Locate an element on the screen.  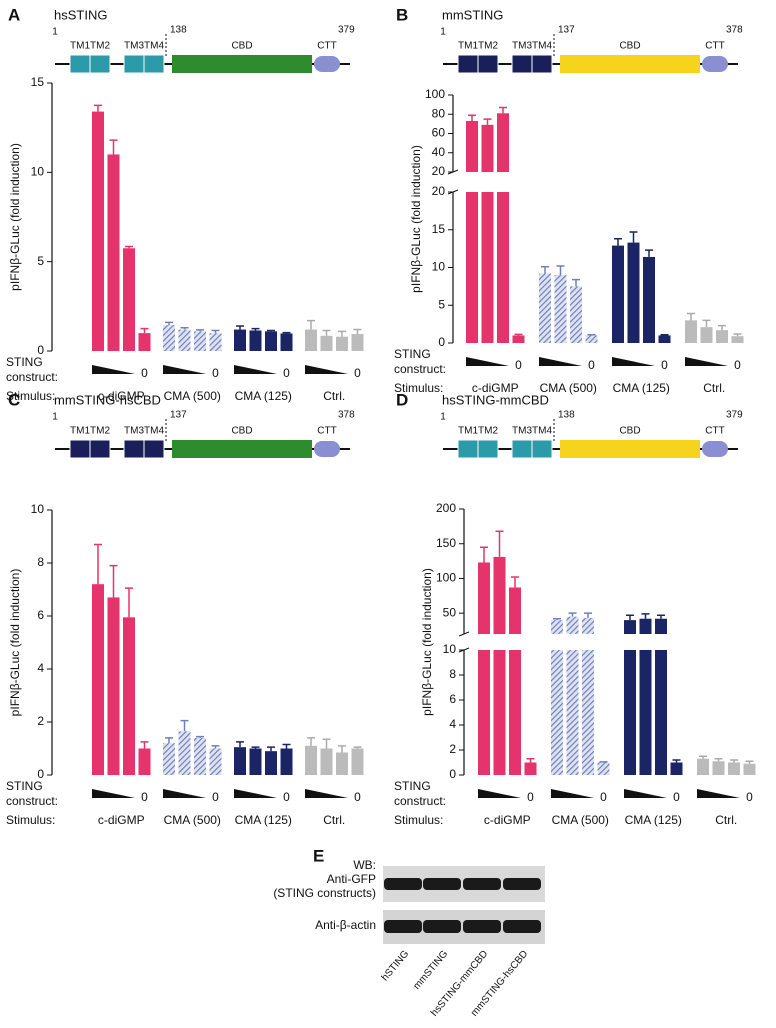
y-tick-label: 15 is located at coordinates (439, 229).